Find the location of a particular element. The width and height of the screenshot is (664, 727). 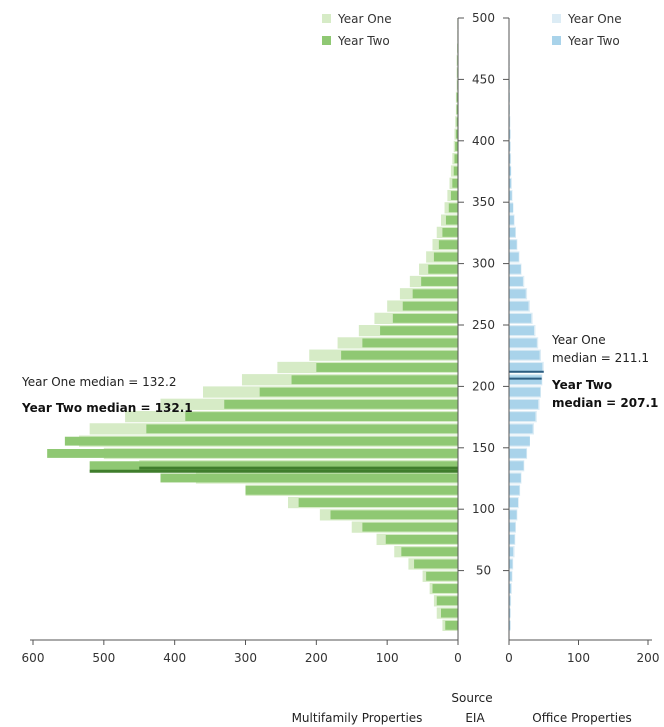

office-legend-label: Year Two is located at coordinates (593, 41).